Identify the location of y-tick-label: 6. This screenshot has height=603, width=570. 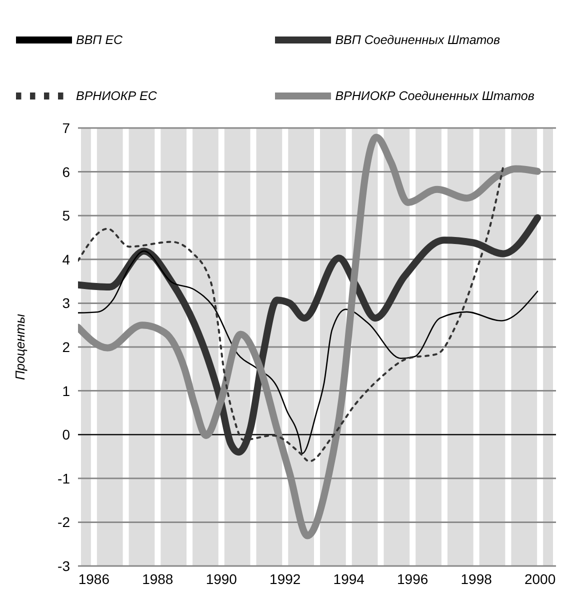
(66, 172).